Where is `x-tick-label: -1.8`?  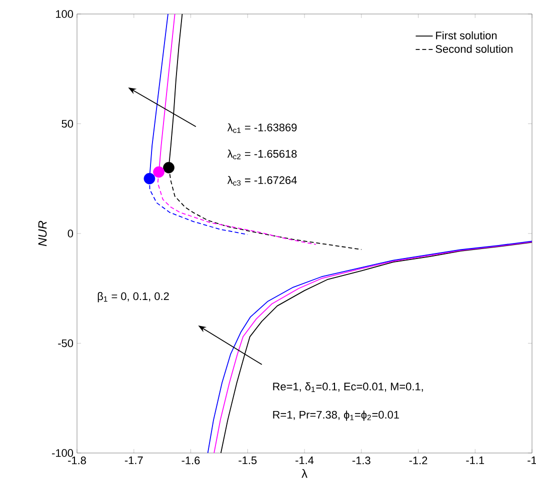 x-tick-label: -1.8 is located at coordinates (77, 460).